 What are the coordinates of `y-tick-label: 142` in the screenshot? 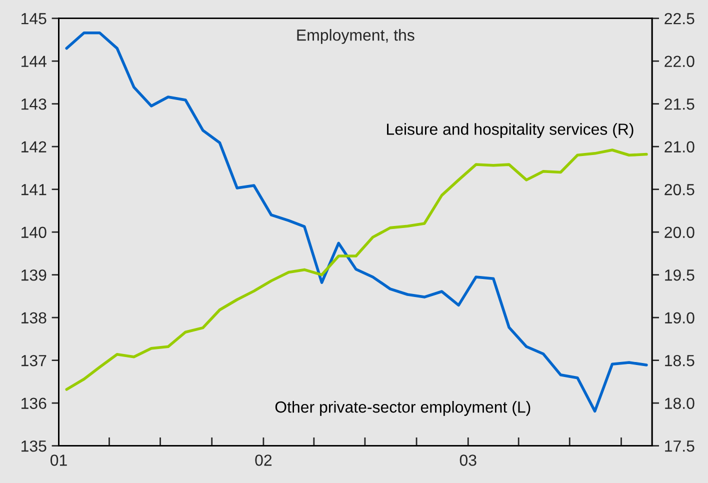 It's located at (34, 146).